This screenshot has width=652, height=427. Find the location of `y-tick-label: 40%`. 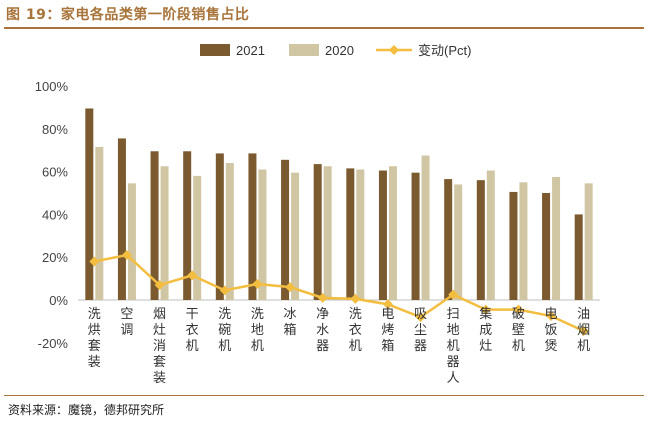

y-tick-label: 40% is located at coordinates (55, 214).